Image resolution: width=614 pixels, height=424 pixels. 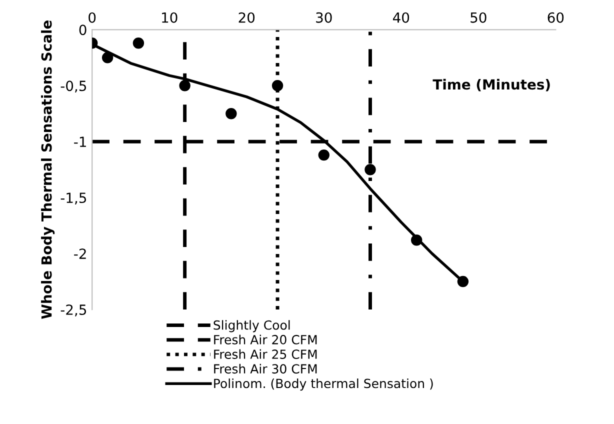 What do you see at coordinates (73, 198) in the screenshot?
I see `y-tick-label: -1,5` at bounding box center [73, 198].